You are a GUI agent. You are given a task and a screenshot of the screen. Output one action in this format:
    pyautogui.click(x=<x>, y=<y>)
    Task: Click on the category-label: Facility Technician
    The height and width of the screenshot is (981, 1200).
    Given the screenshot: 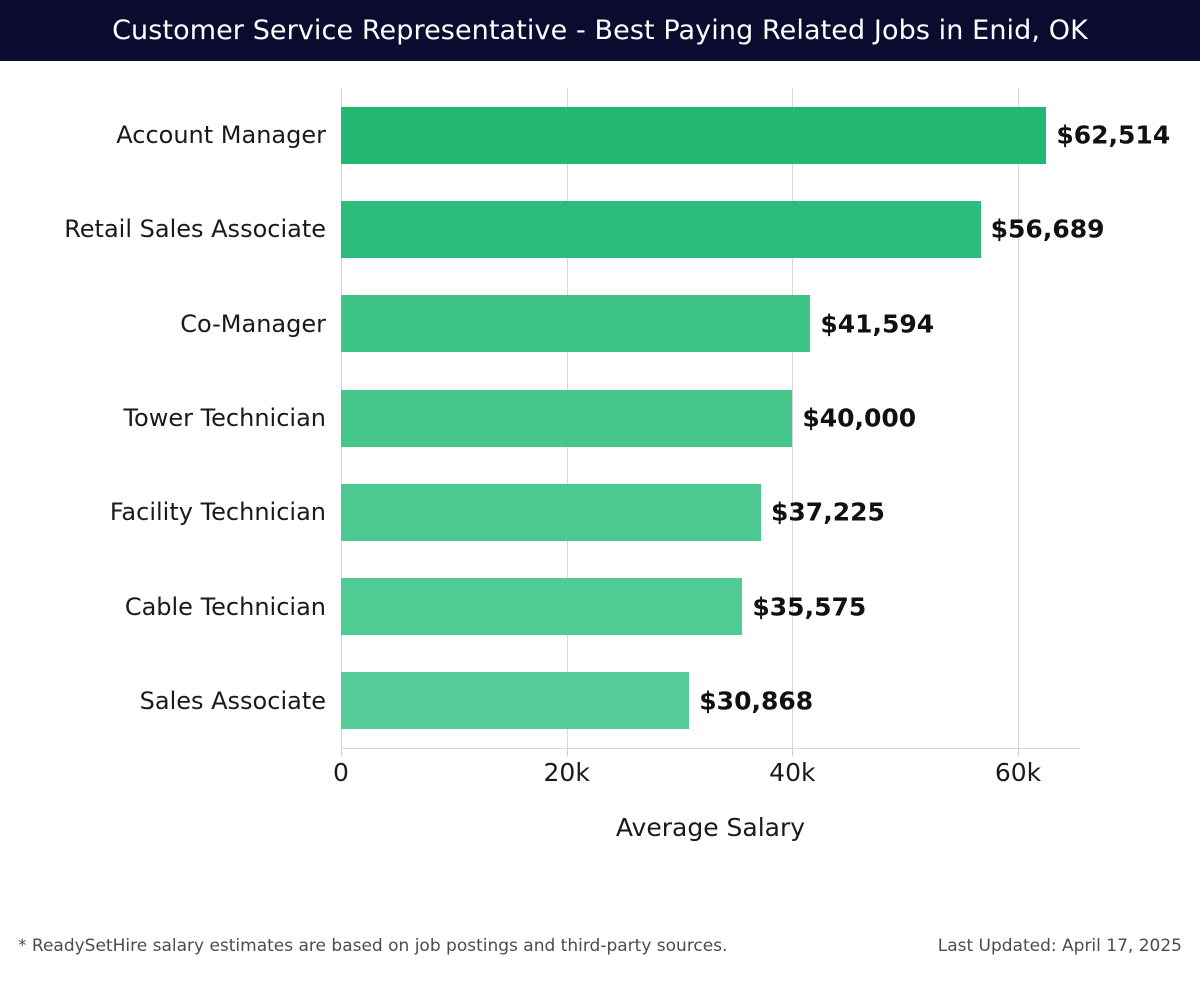 What is the action you would take?
    pyautogui.click(x=217, y=512)
    